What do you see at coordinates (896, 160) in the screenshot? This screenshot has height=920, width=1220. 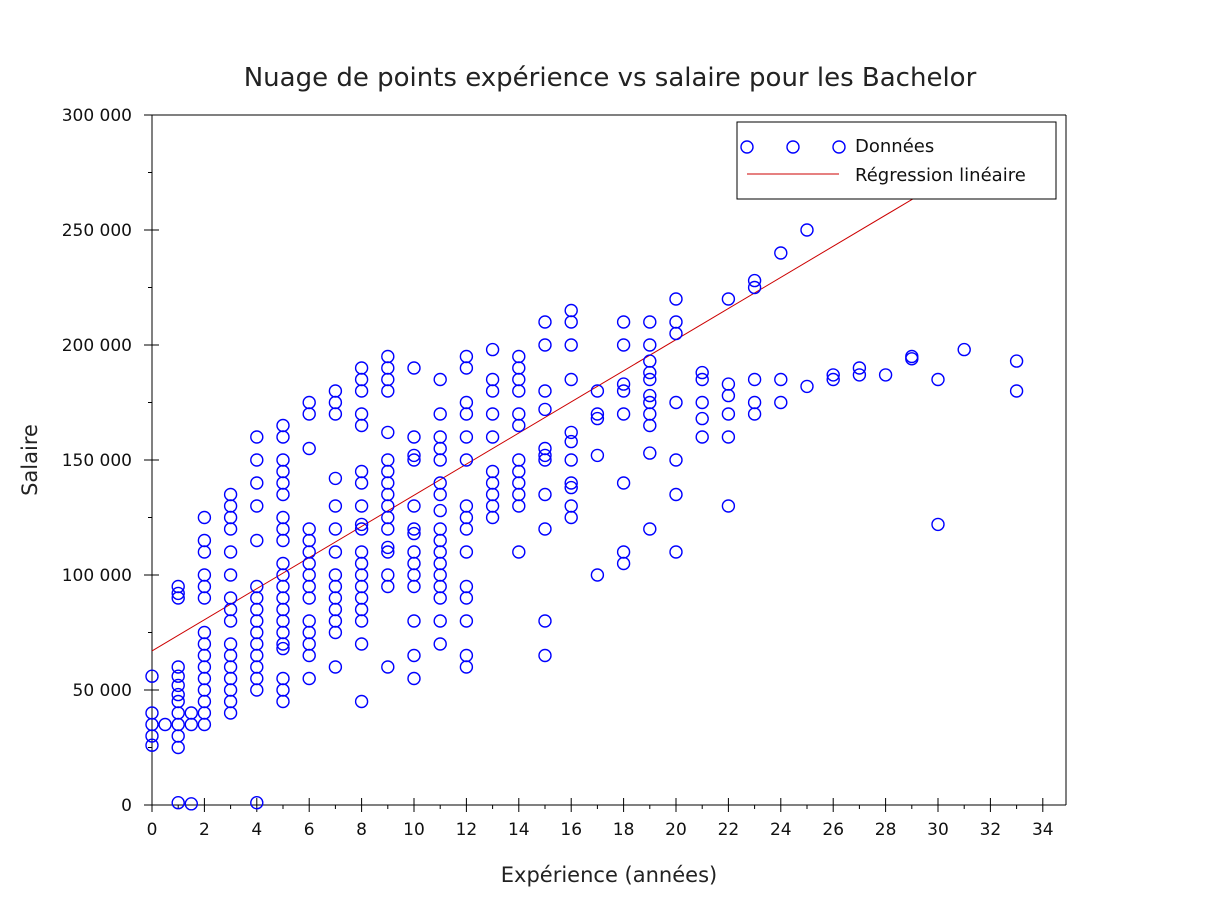 I see `legend-box` at bounding box center [896, 160].